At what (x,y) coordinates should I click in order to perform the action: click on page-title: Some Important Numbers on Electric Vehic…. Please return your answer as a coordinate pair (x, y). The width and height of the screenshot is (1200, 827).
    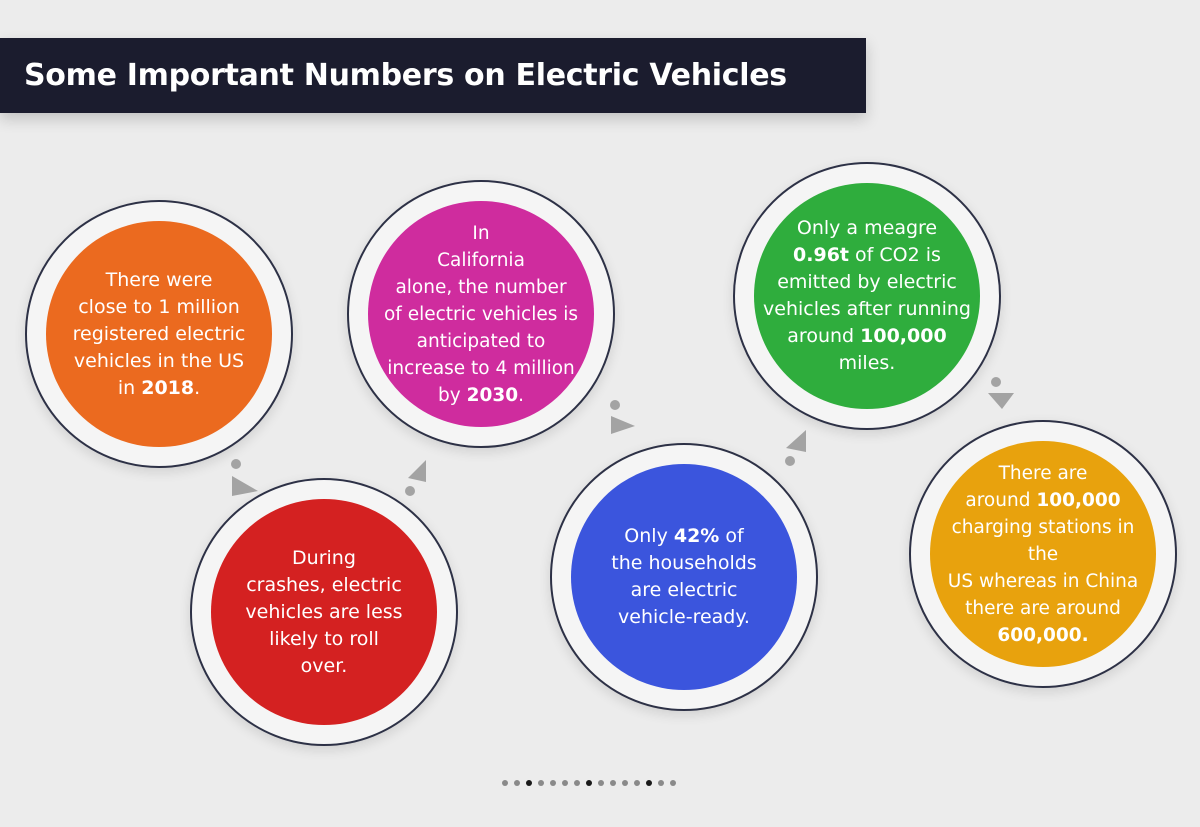
    Looking at the image, I should click on (405, 75).